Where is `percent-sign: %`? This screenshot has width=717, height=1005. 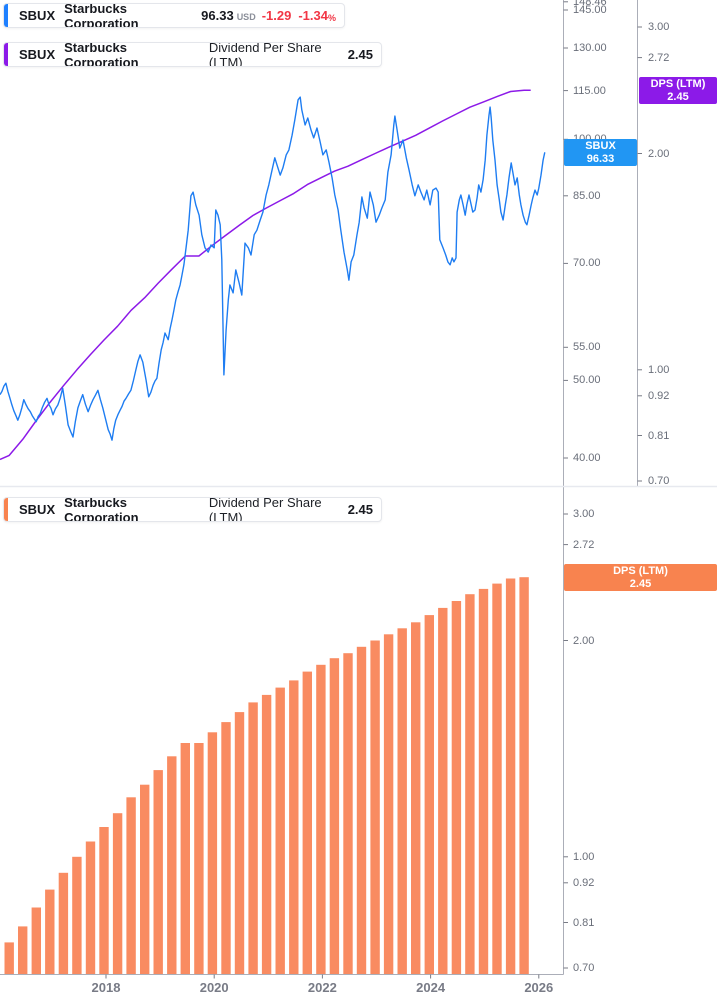 percent-sign: % is located at coordinates (331, 18).